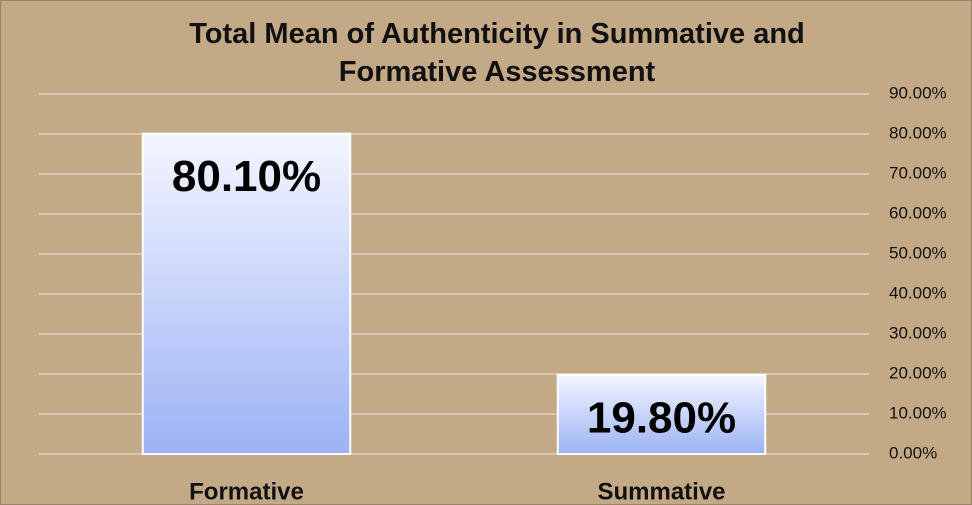 This screenshot has width=972, height=505. Describe the element at coordinates (661, 491) in the screenshot. I see `x-tick-label: Summative` at that location.